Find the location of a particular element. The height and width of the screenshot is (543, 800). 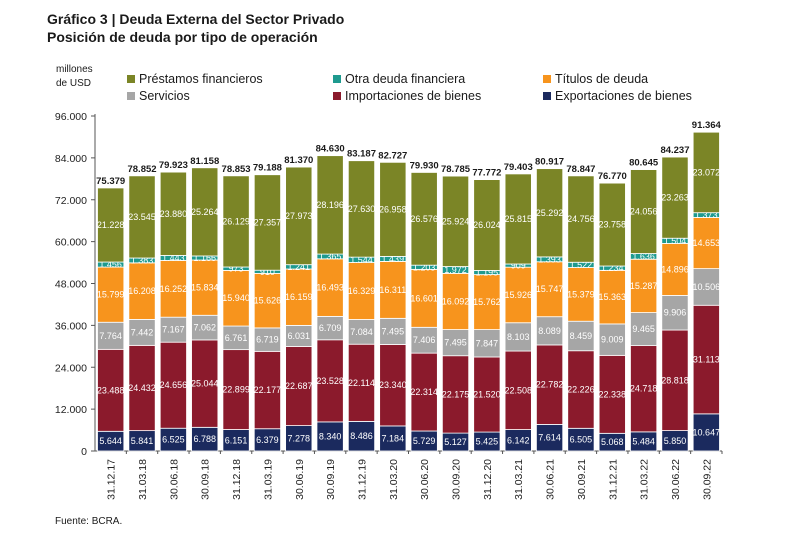

legend-item-prestamos: Préstamos financieros is located at coordinates (195, 79).